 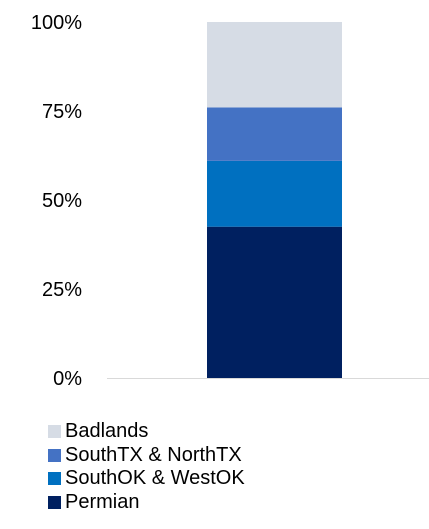 I want to click on legend-item: SouthTX & NorthTX, so click(x=228, y=456).